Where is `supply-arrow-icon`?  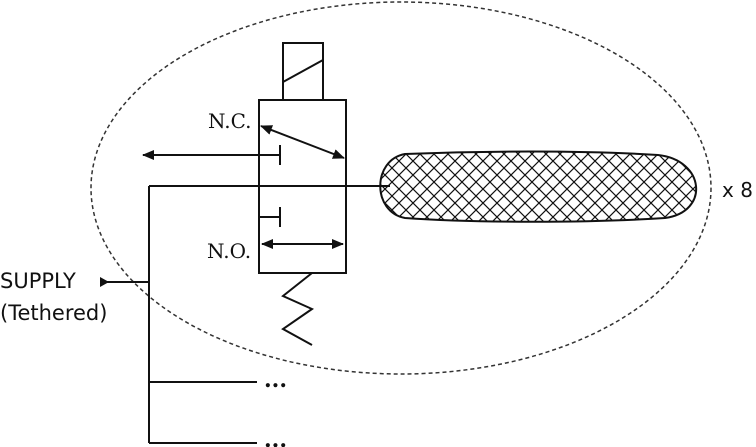 supply-arrow-icon is located at coordinates (104, 282).